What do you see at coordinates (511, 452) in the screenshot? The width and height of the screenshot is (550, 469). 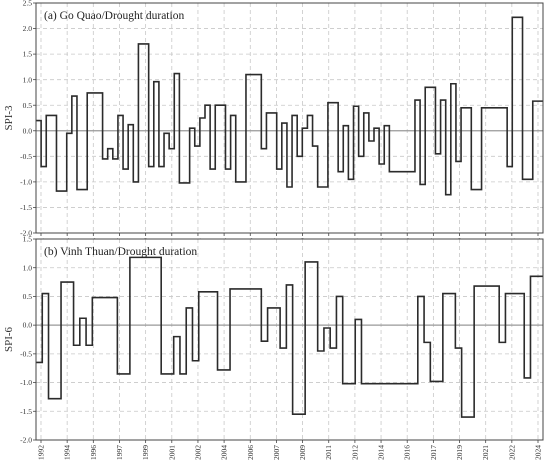 I see `x-tick-label: 2022` at bounding box center [511, 452].